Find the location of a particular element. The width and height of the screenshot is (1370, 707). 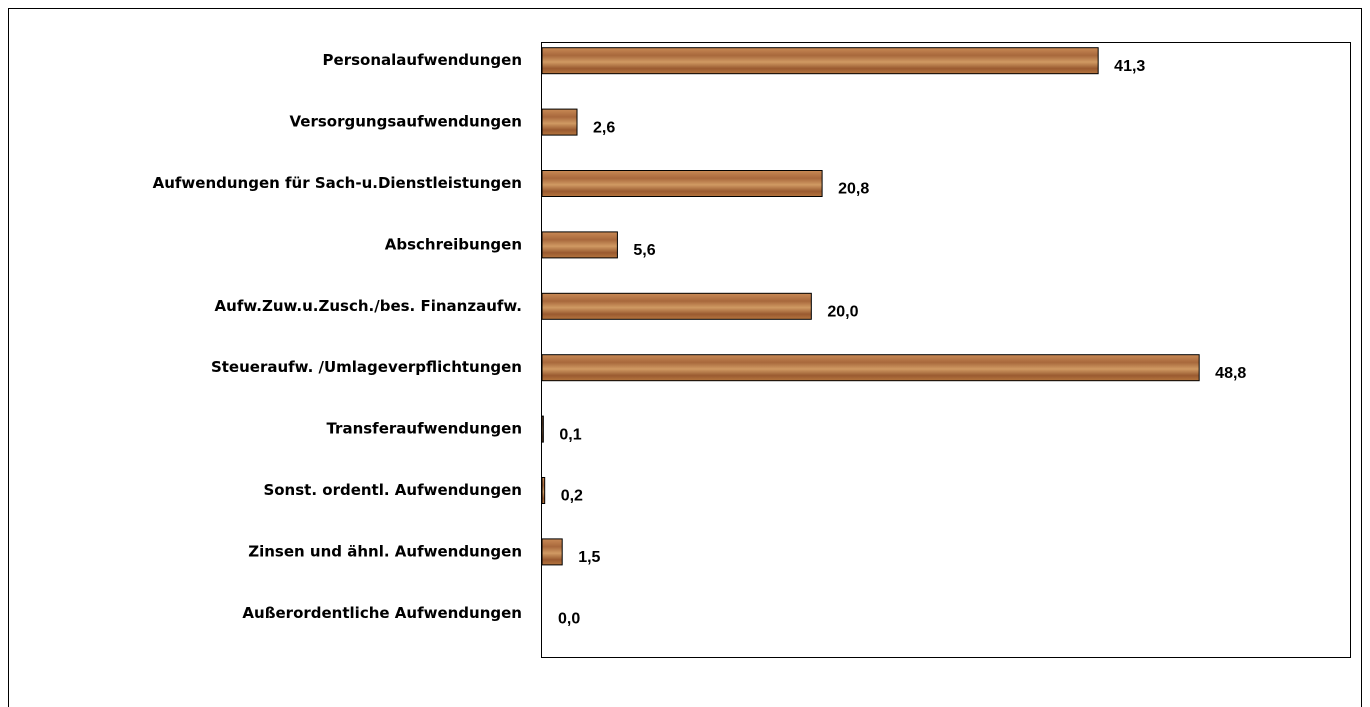

value-label: 20,0 is located at coordinates (842, 312).